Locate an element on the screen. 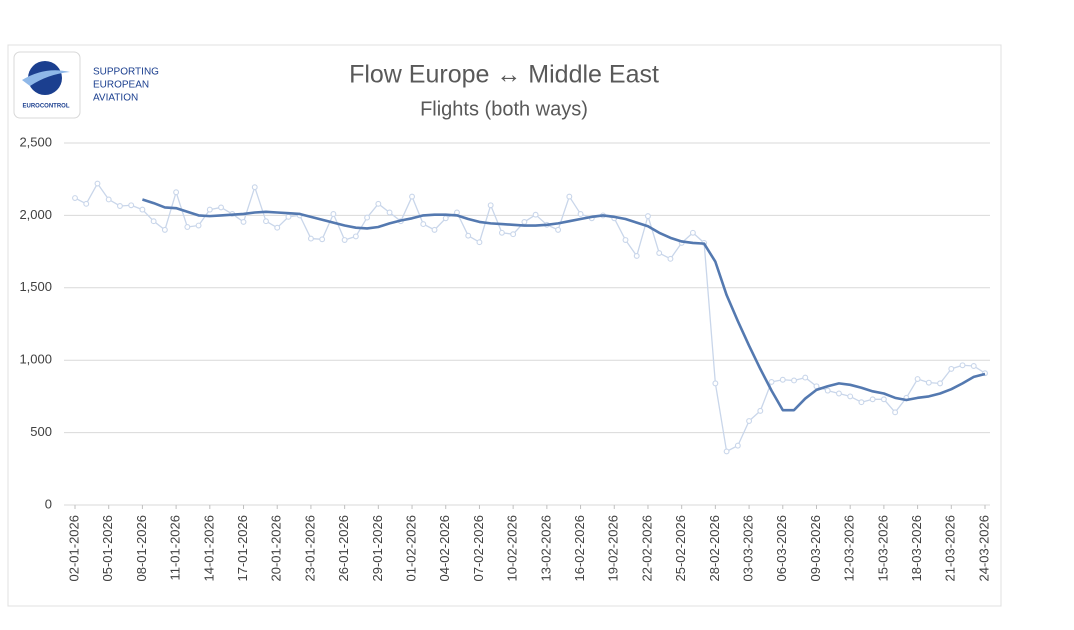 This screenshot has width=1074, height=630. x-tick-label: 24-03-2026 is located at coordinates (983, 548).